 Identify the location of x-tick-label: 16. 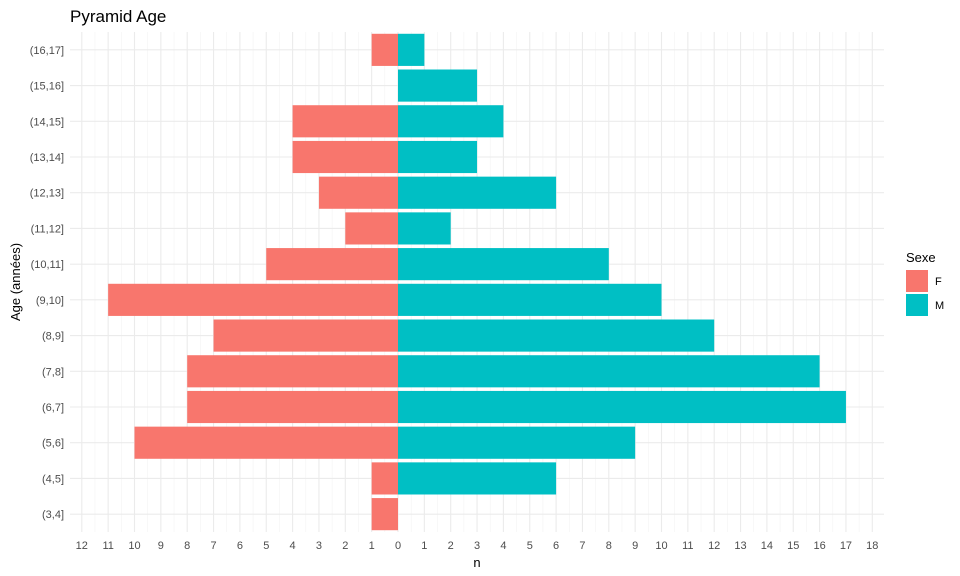
(819, 546).